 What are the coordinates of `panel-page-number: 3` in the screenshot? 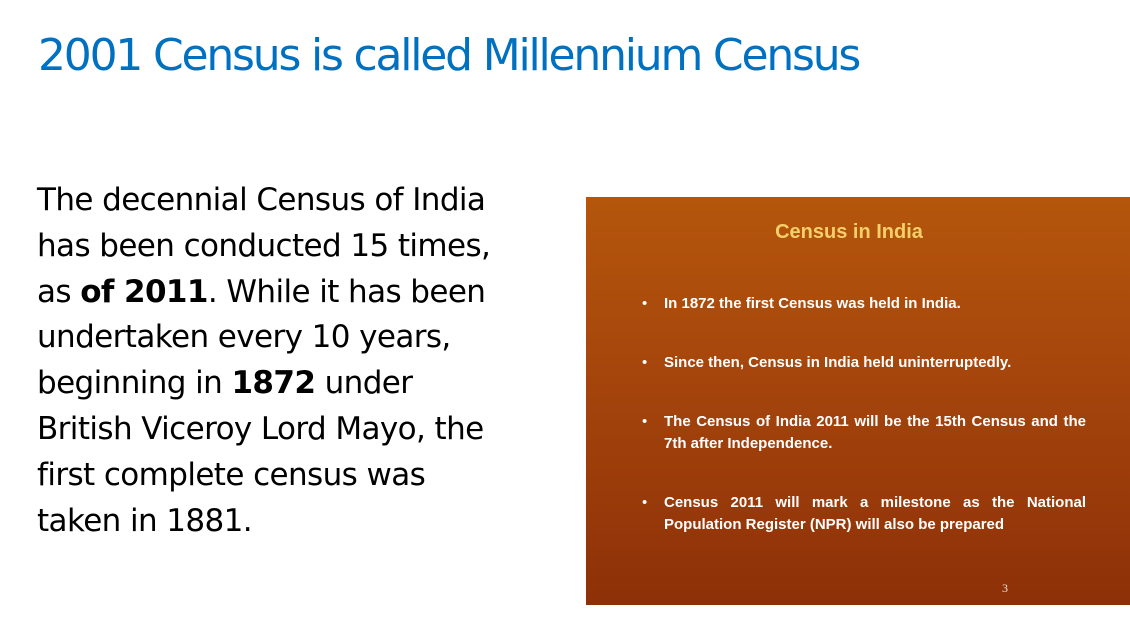 It's located at (1005, 588).